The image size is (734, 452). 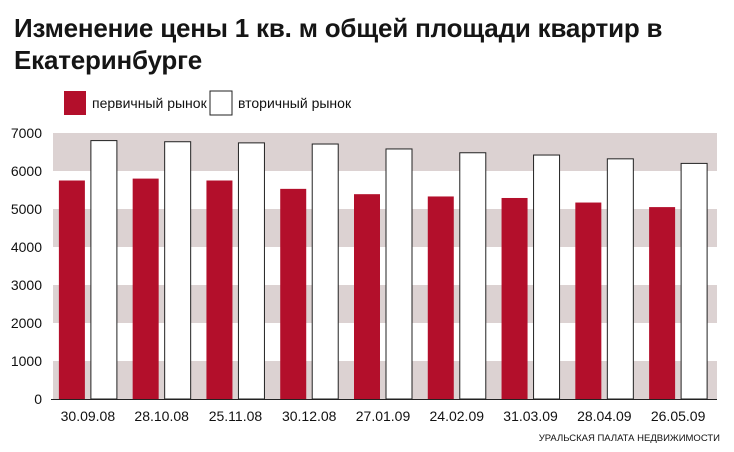 What do you see at coordinates (150, 103) in the screenshot?
I see `legend-label-primary: первичный рынок` at bounding box center [150, 103].